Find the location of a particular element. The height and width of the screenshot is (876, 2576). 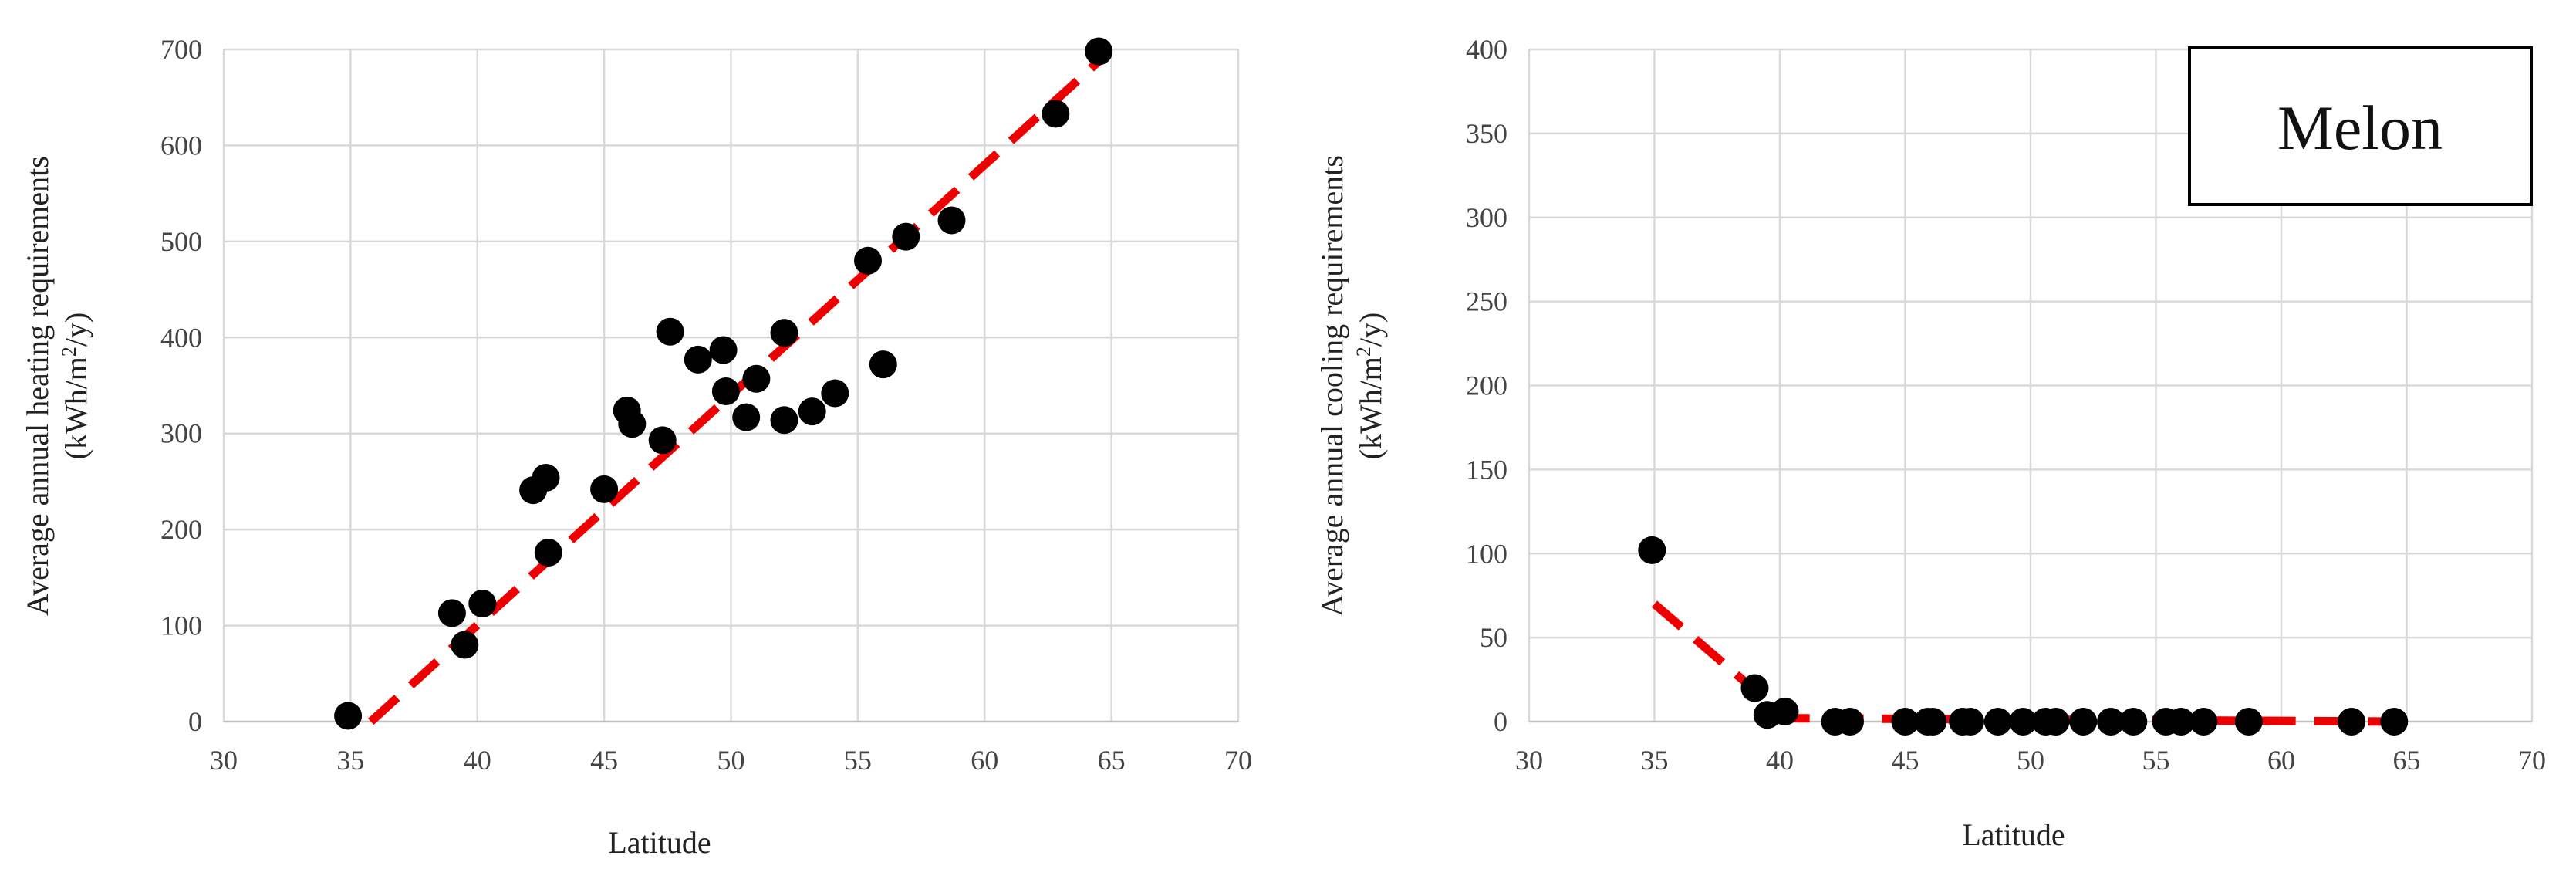

heating-x-tick-45: 45 is located at coordinates (604, 761).